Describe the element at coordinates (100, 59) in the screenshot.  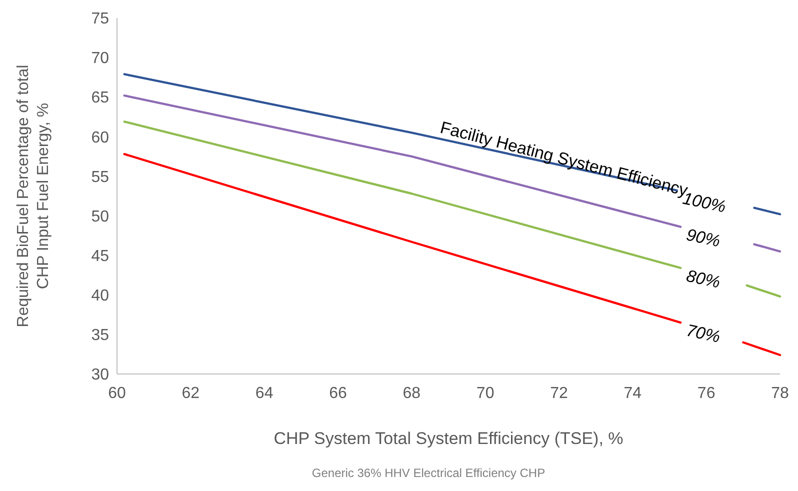
I see `y-tick-label: 70` at that location.